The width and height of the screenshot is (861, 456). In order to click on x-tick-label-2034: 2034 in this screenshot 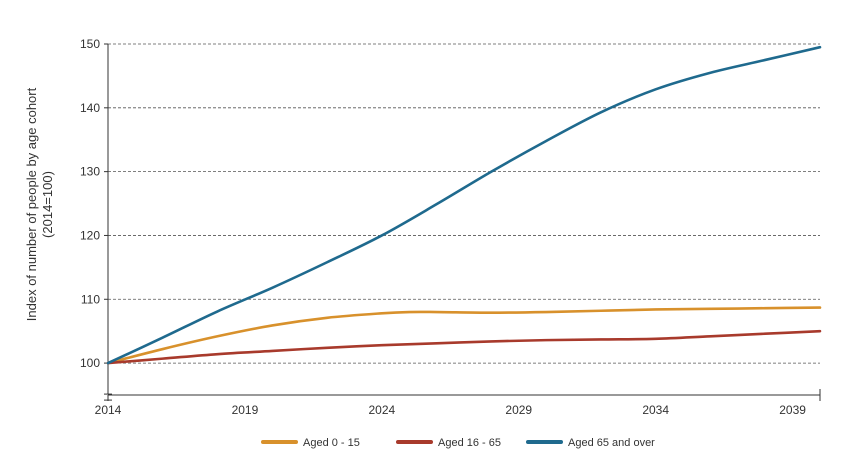, I will do `click(655, 410)`.